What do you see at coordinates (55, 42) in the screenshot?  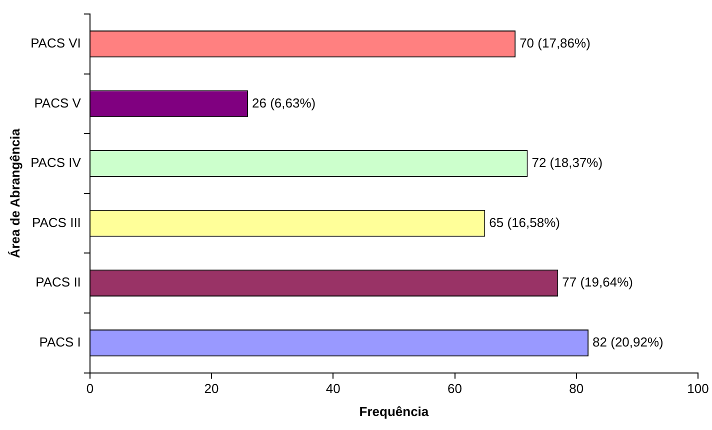 I see `y-tick-label: PACS VI` at bounding box center [55, 42].